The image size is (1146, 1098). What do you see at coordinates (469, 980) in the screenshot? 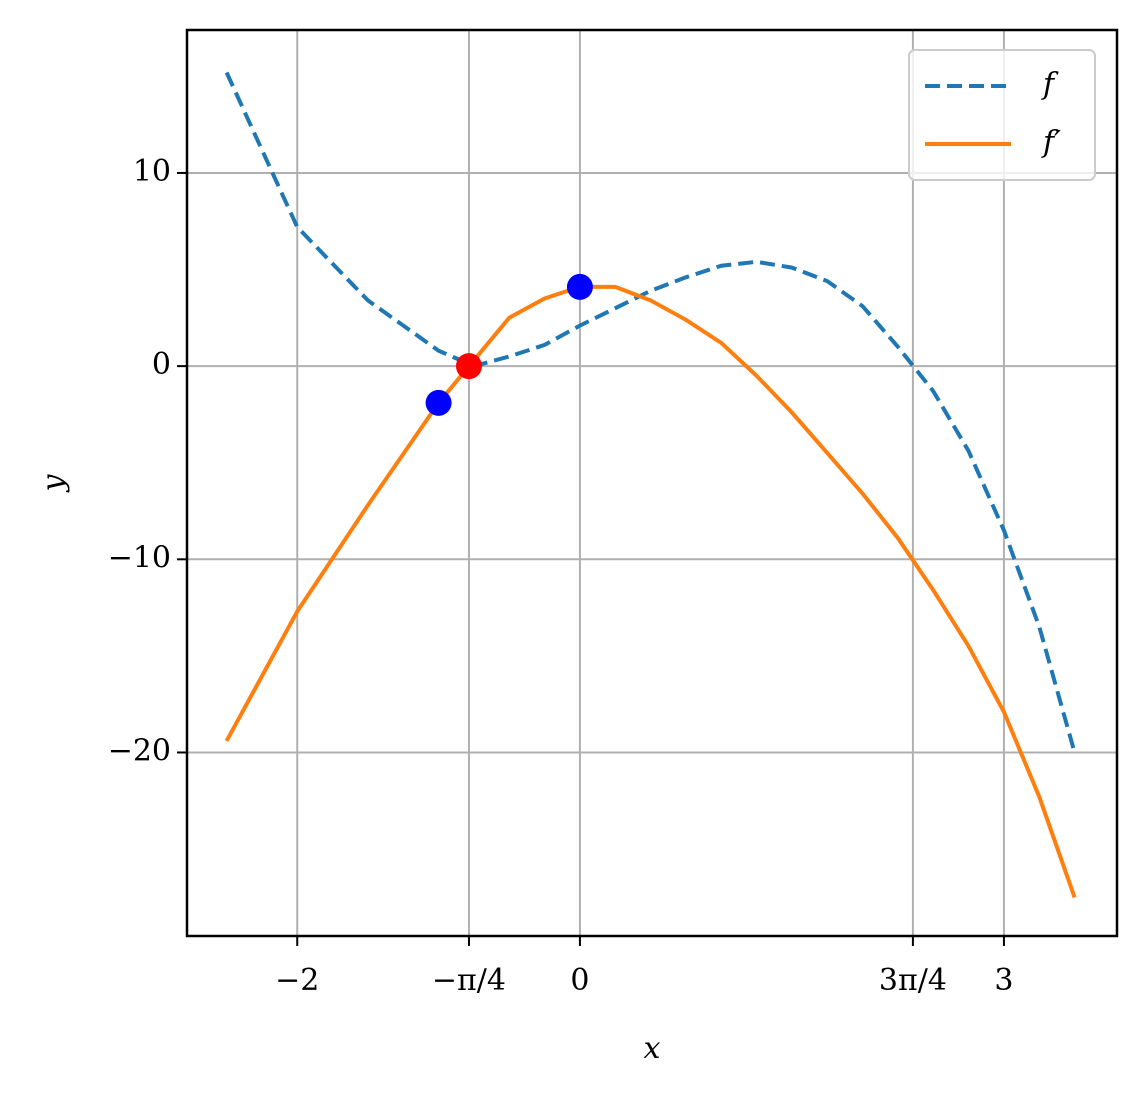
I see `x-tick-label: −π/4` at bounding box center [469, 980].